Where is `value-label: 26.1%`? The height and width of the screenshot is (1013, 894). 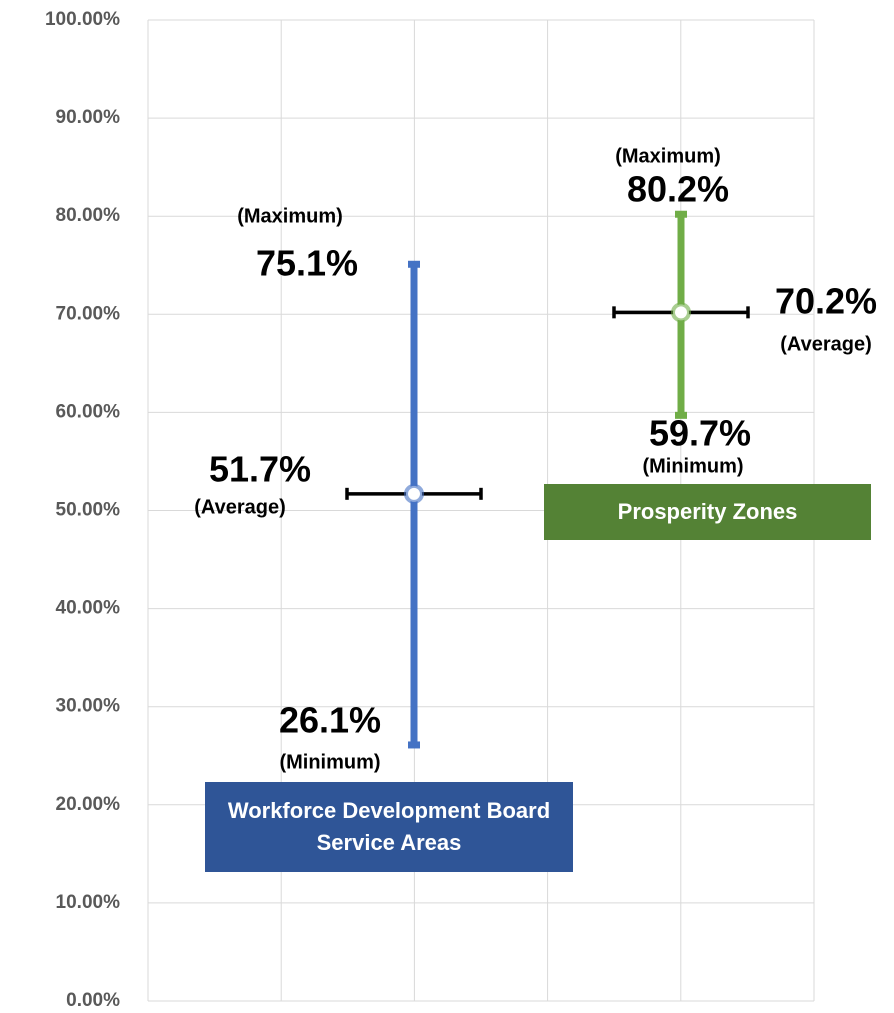
value-label: 26.1% is located at coordinates (330, 720).